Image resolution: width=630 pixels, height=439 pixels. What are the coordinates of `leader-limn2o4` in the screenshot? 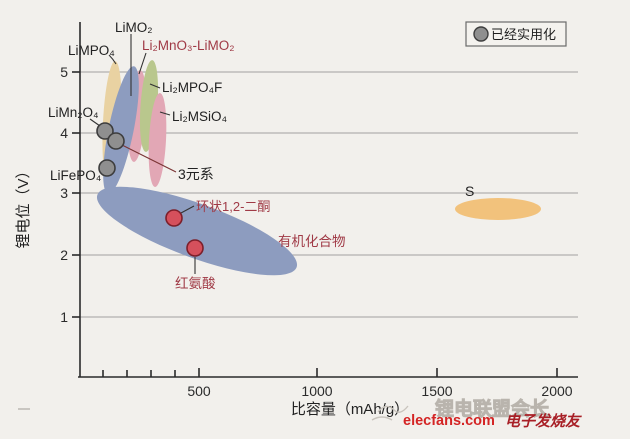 It's located at (95, 122).